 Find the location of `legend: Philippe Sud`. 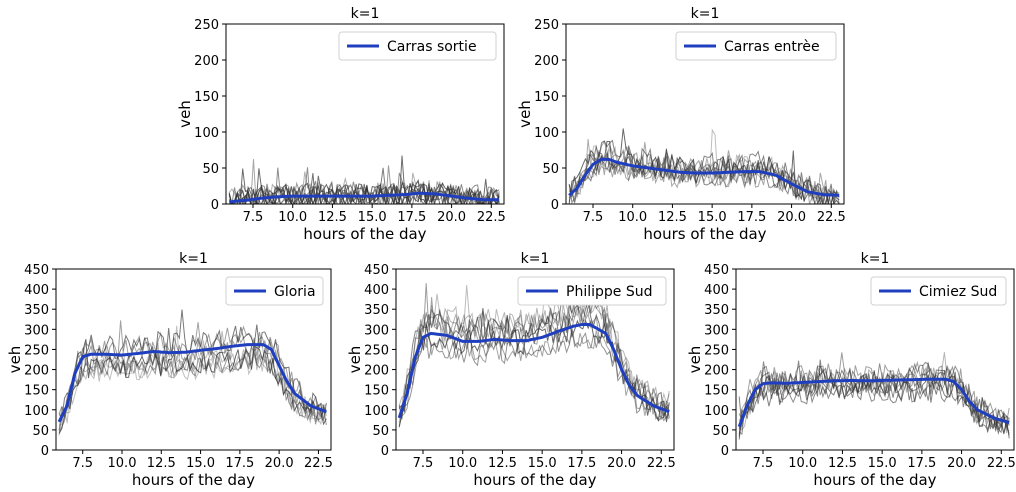

legend: Philippe Sud is located at coordinates (592, 291).